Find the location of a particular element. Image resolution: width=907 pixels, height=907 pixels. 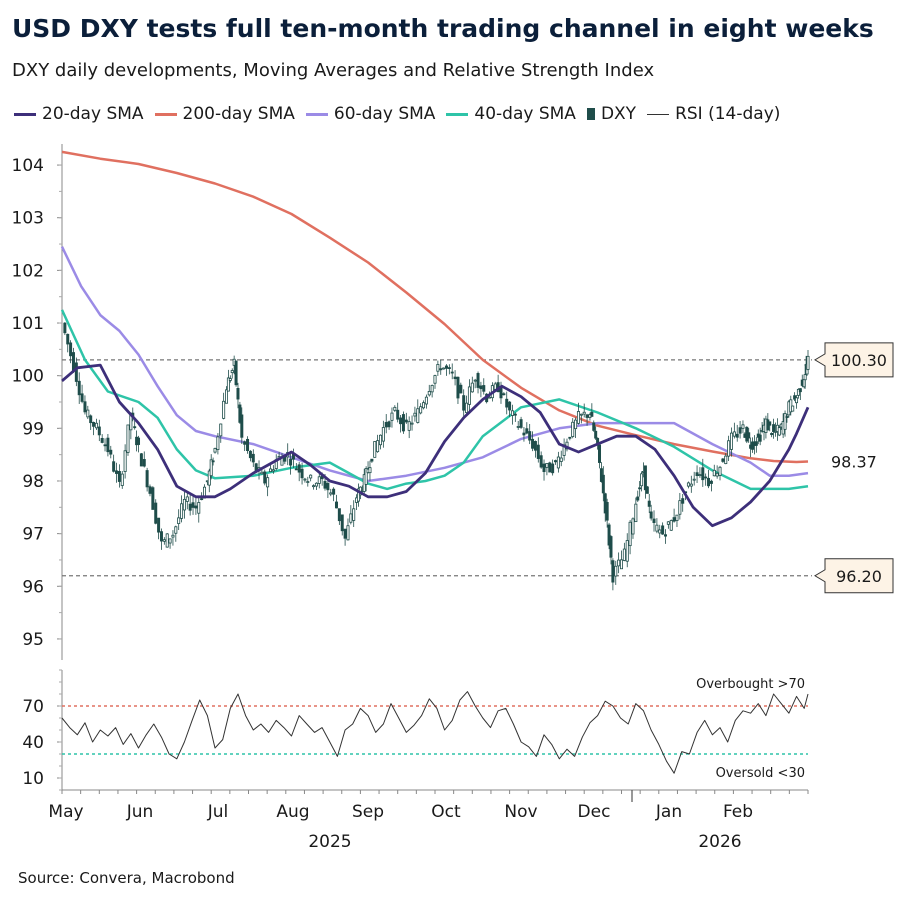

rsi-y-tick-label: 10 is located at coordinates (33, 779).